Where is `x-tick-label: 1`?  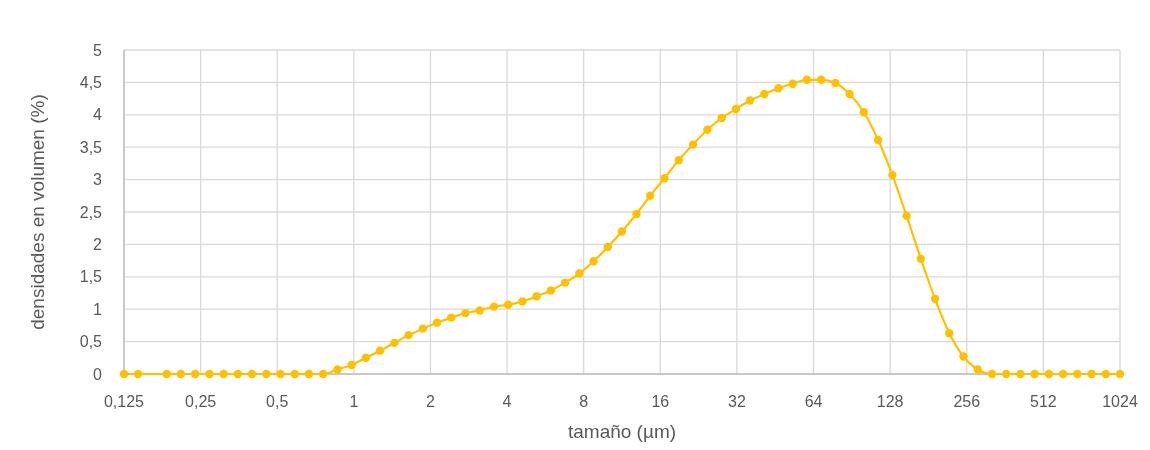
x-tick-label: 1 is located at coordinates (354, 401).